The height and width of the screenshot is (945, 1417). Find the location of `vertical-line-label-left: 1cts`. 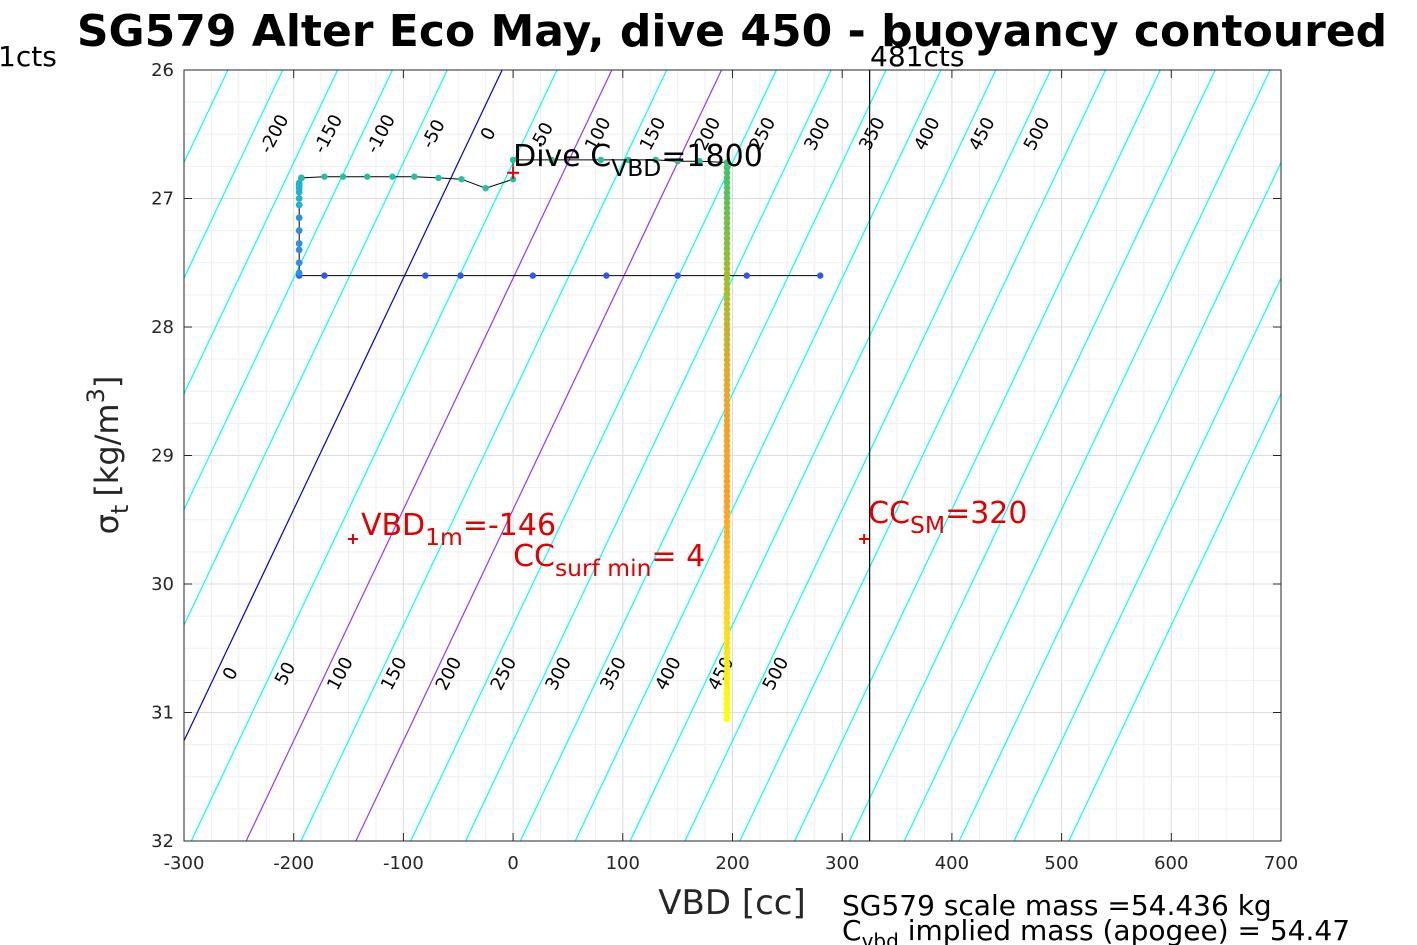

vertical-line-label-left: 1cts is located at coordinates (28, 56).